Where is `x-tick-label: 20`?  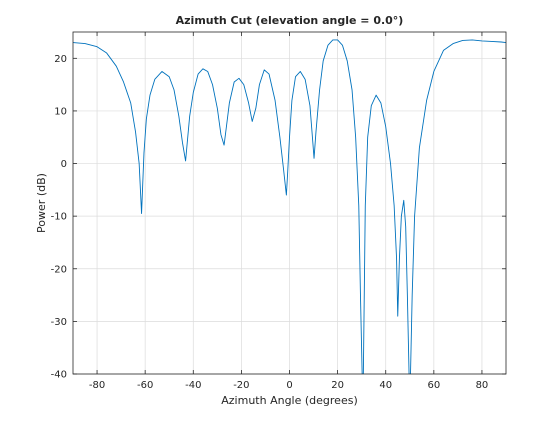 x-tick-label: 20 is located at coordinates (337, 385).